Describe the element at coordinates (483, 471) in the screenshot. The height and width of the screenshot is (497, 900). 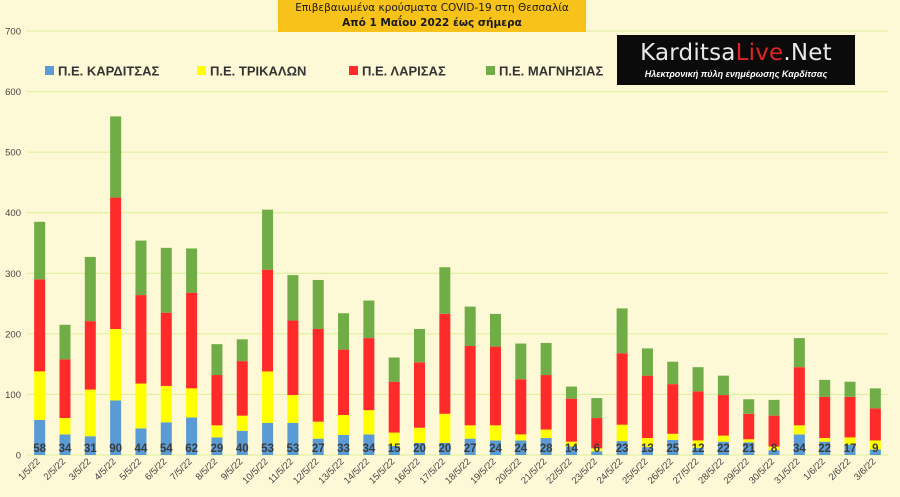
I see `x-tick-label: 19/5/22` at that location.